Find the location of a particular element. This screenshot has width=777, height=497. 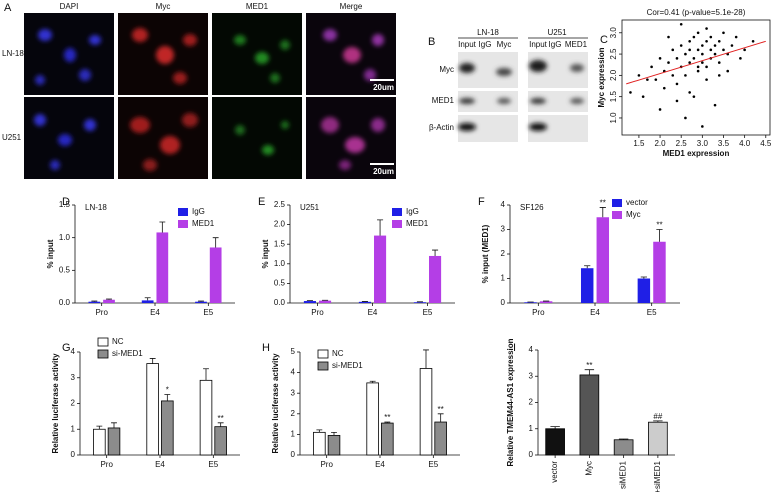

x-tick-label: Pro is located at coordinates (326, 464).